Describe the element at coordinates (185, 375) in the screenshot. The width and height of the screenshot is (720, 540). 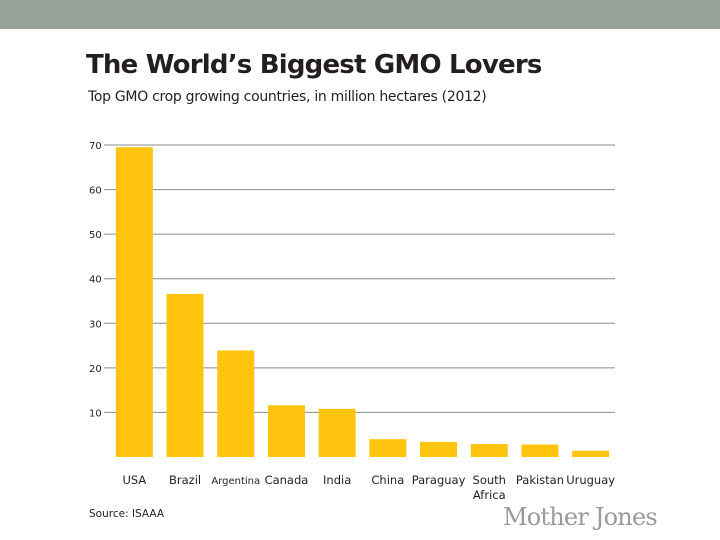
I see `bar-brazil` at that location.